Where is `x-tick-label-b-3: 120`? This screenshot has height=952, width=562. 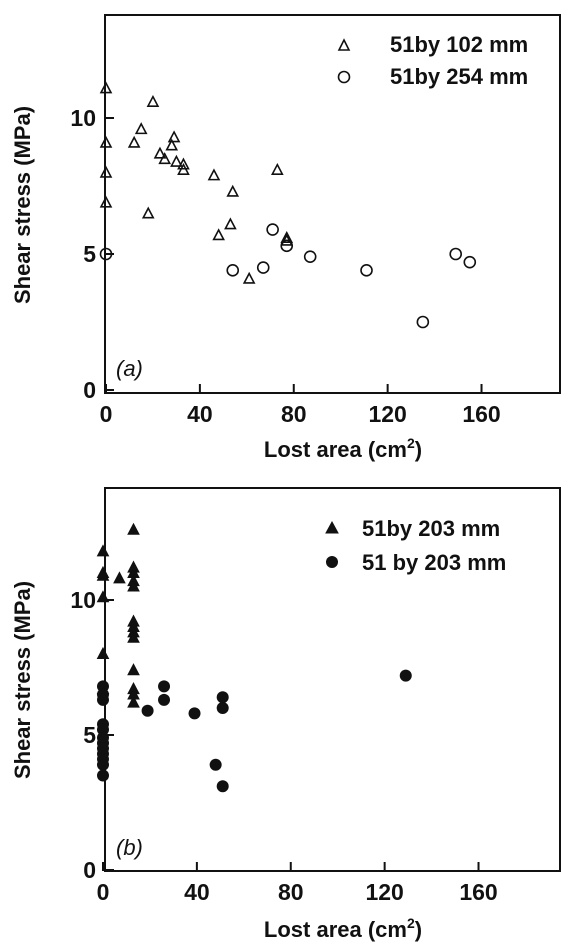
x-tick-label-b-3: 120 is located at coordinates (384, 892).